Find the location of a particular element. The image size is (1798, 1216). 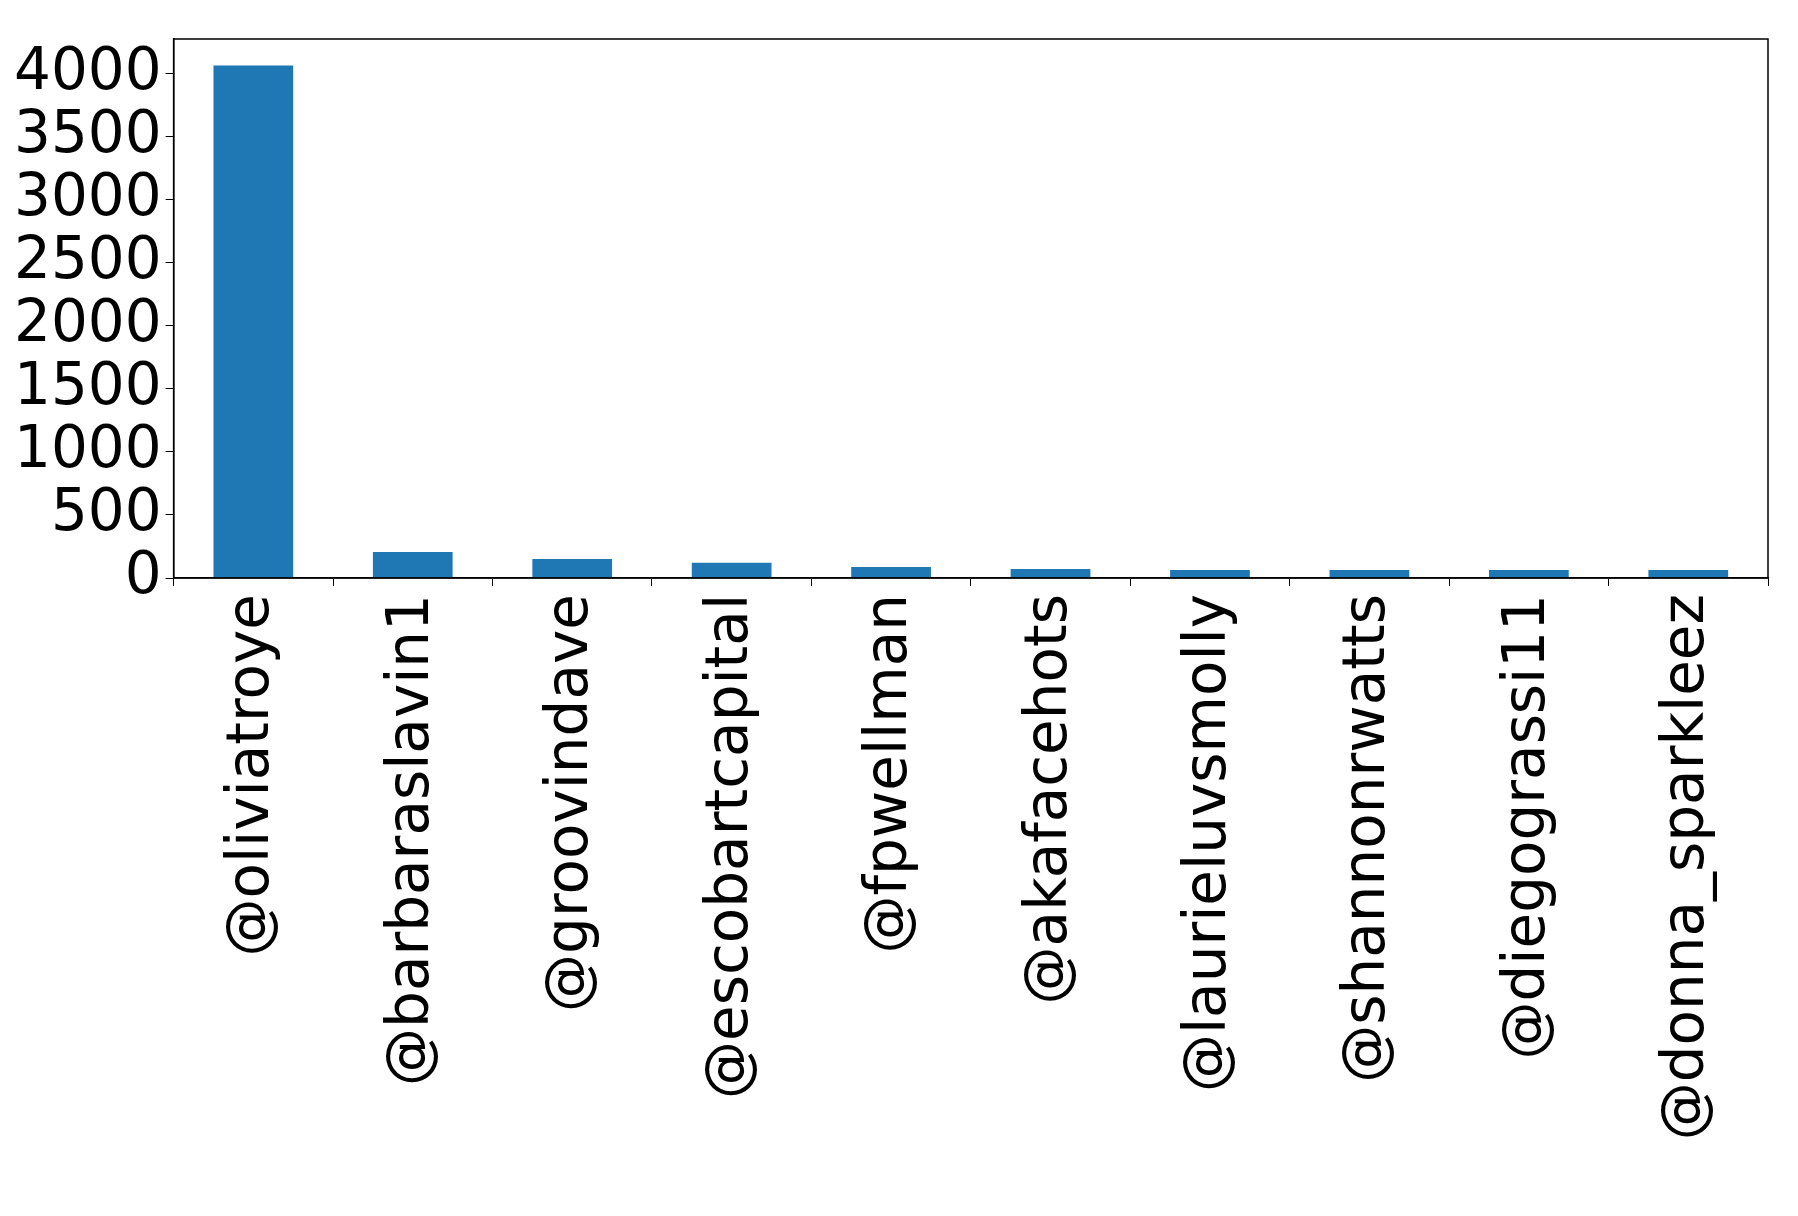

x-tick-label: @groovindave is located at coordinates (567, 803).